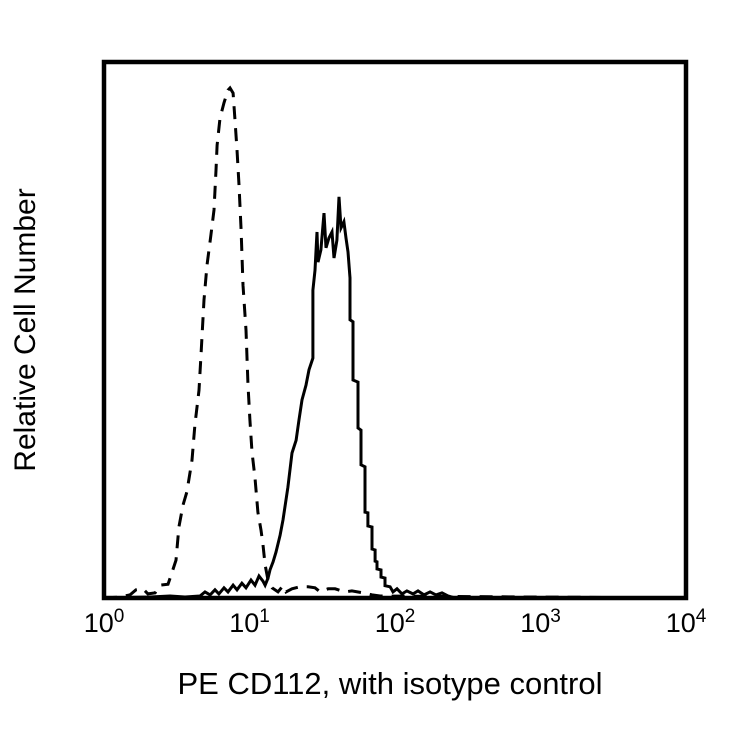 This screenshot has height=750, width=750. What do you see at coordinates (395, 622) in the screenshot?
I see `x-tick-label-10e2: 10²` at bounding box center [395, 622].